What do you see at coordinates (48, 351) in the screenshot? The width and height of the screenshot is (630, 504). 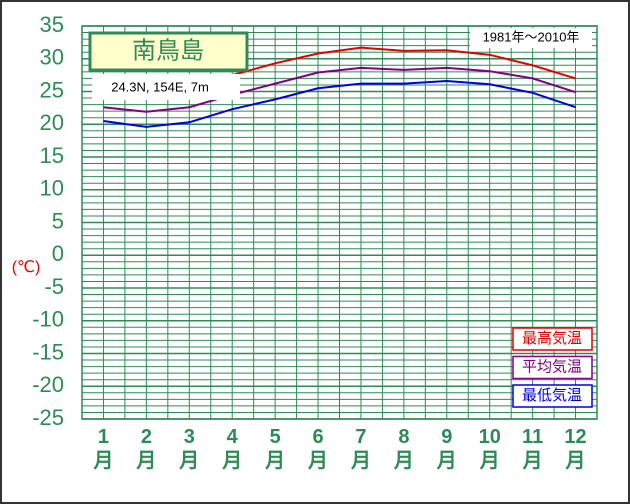 I see `y-tick-label: -15` at bounding box center [48, 351].